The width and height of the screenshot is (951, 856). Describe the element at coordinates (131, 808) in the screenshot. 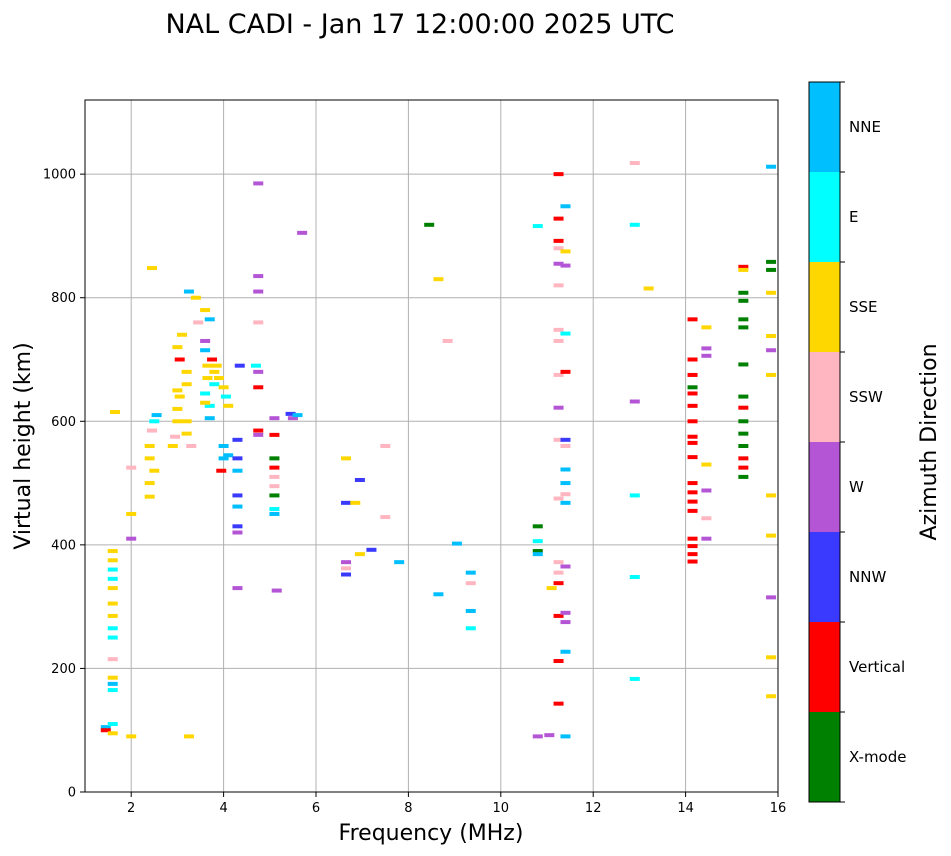

I see `x-tick-label: 2` at that location.